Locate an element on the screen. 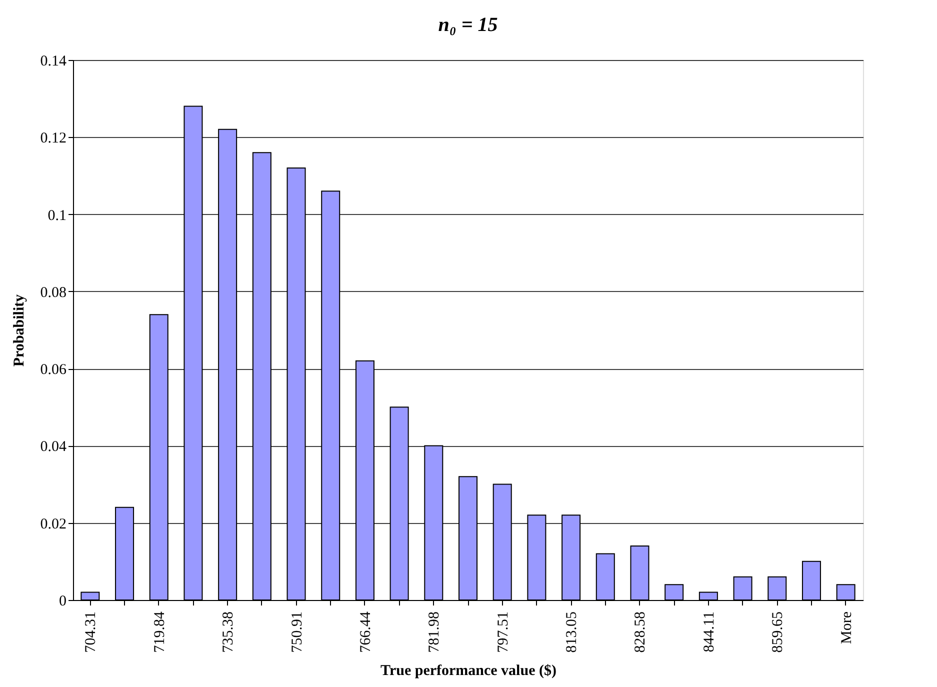 This screenshot has height=687, width=937. y-tick-label: 0 is located at coordinates (62, 602).